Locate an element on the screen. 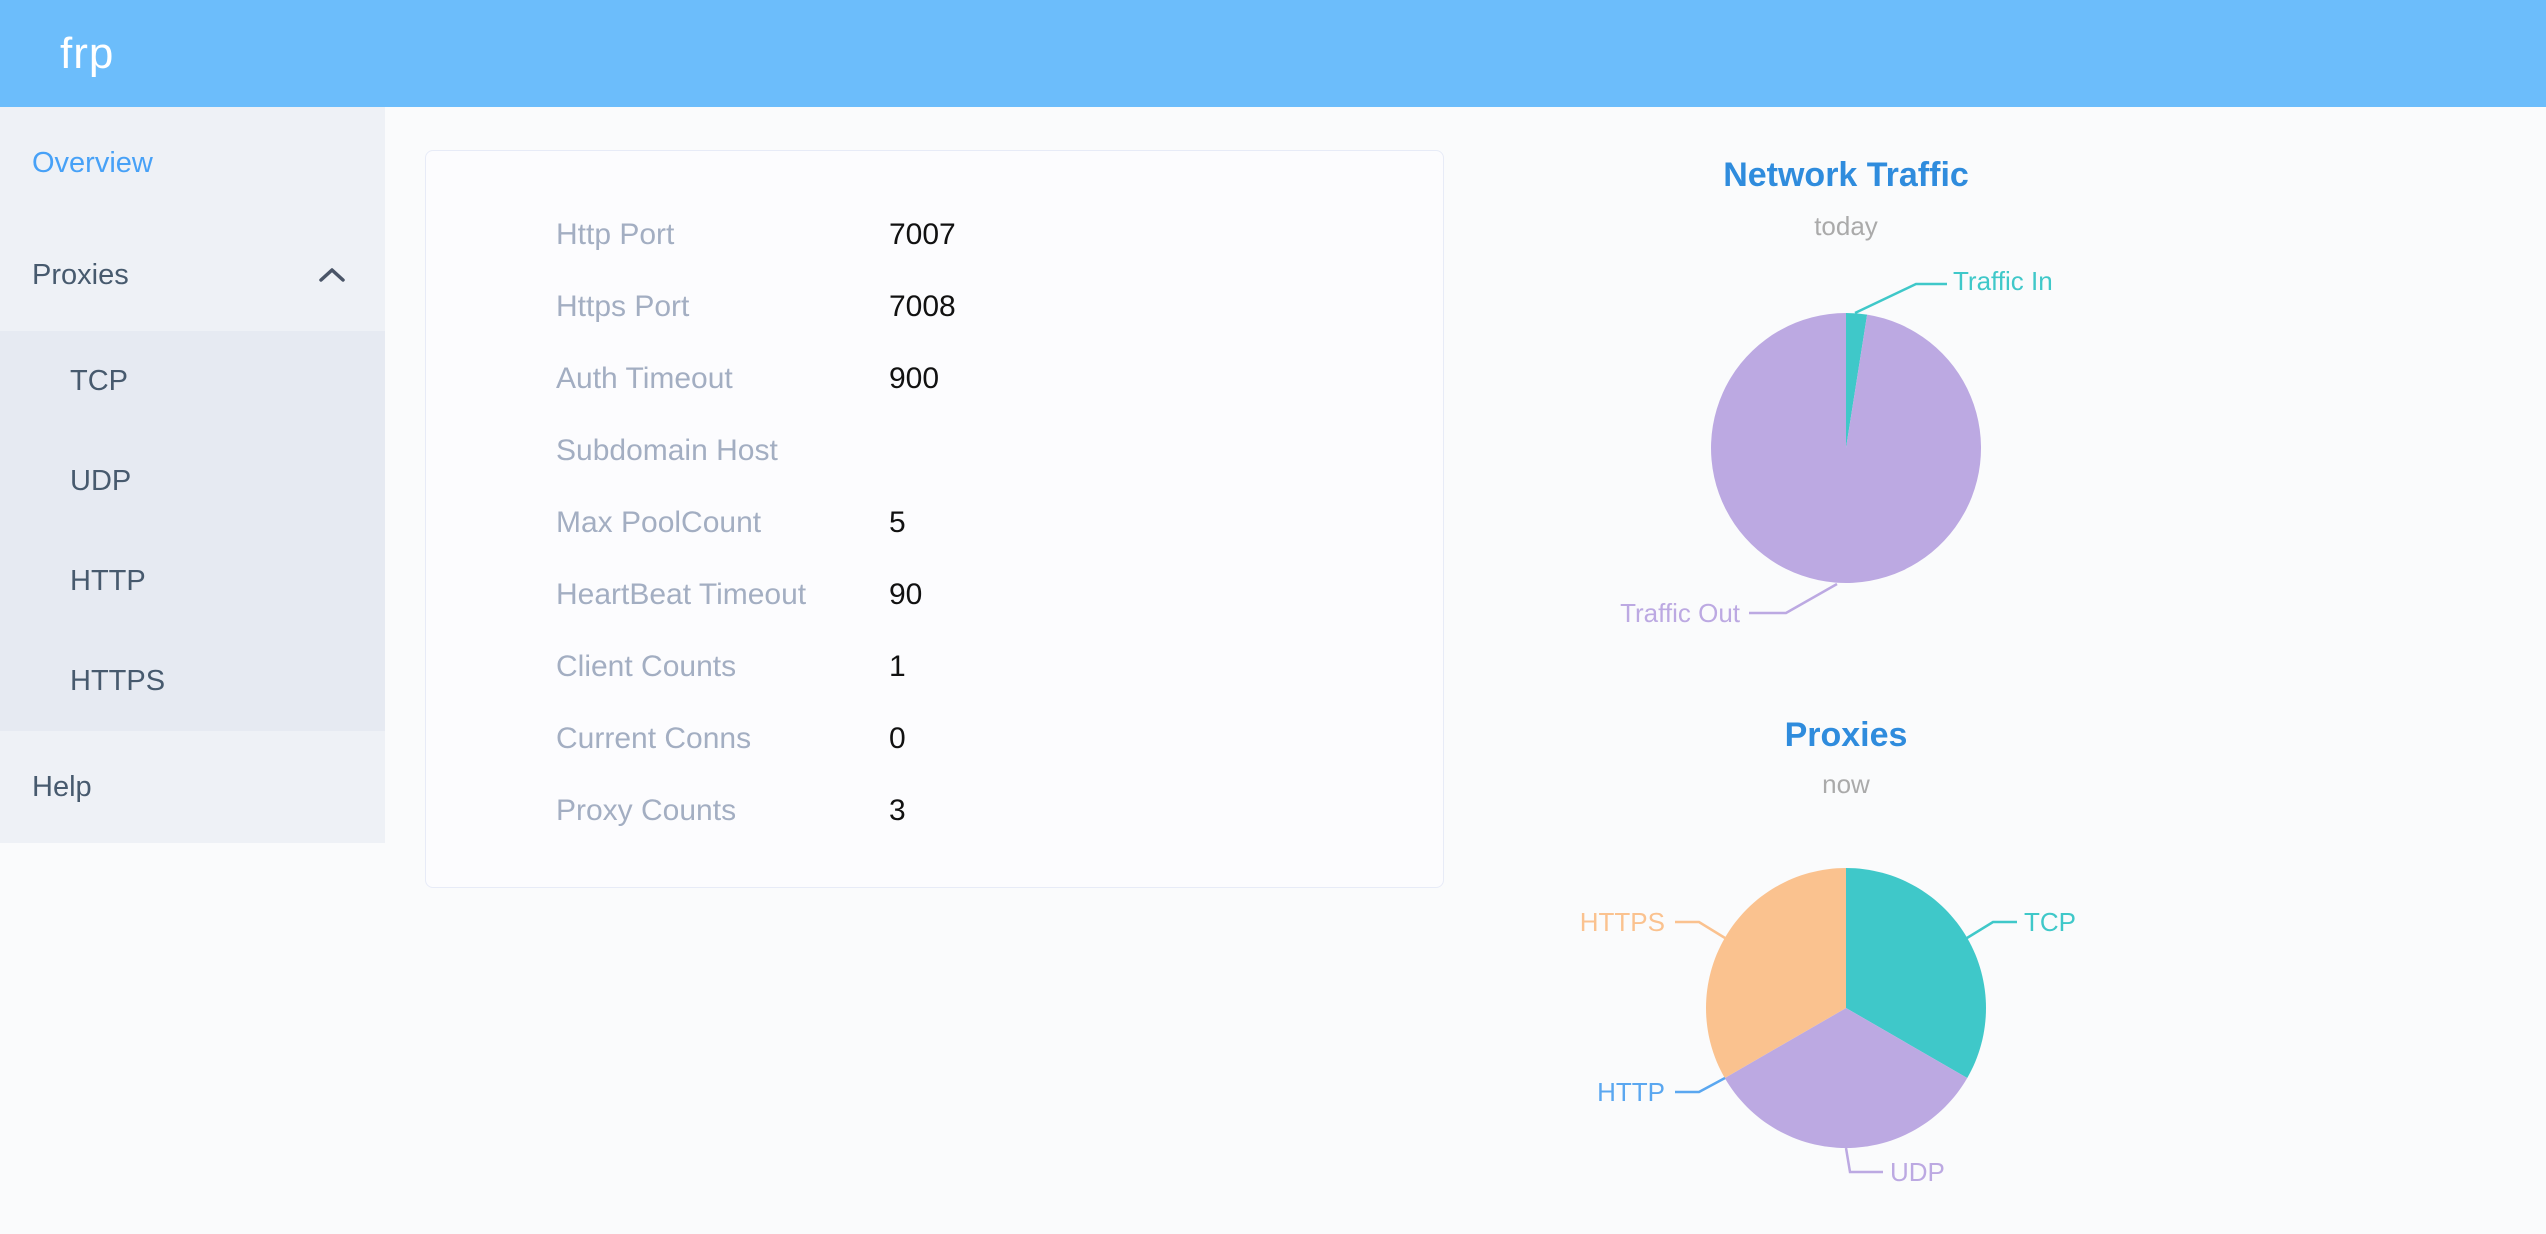 The height and width of the screenshot is (1234, 2546). config-label: HeartBeat Timeout is located at coordinates (681, 594).